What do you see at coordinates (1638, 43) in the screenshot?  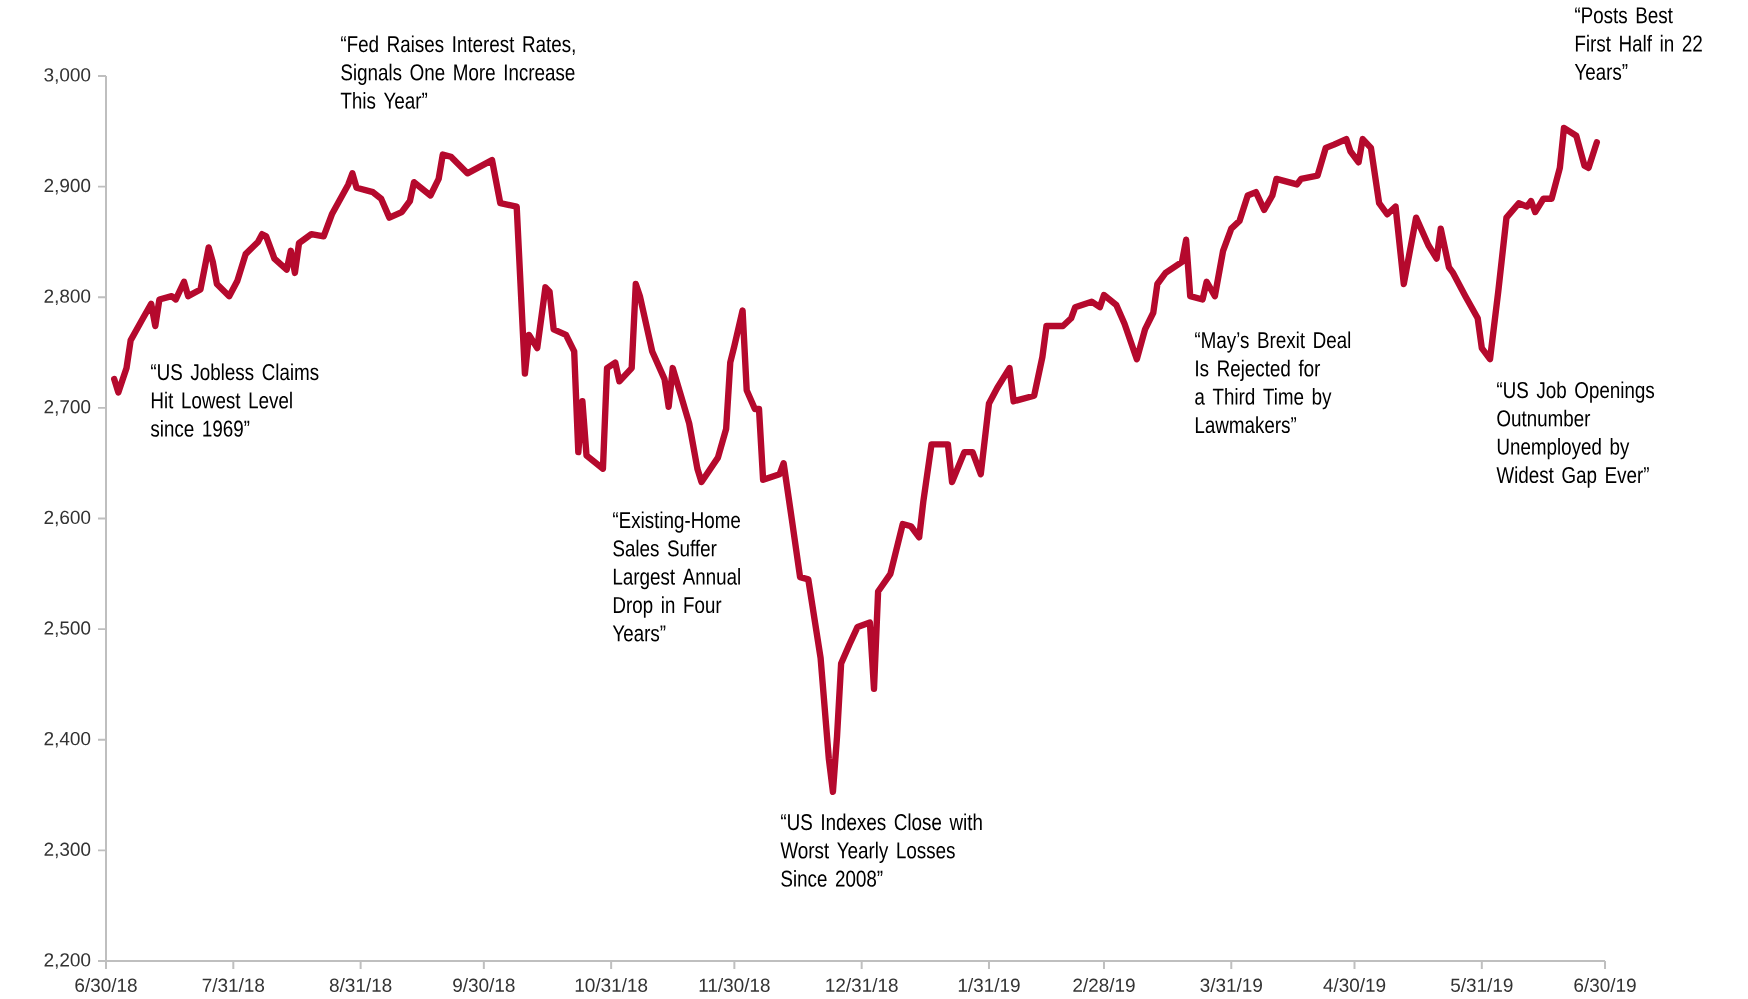 I see `annotation: “Posts Best First Half in 22 Years”` at bounding box center [1638, 43].